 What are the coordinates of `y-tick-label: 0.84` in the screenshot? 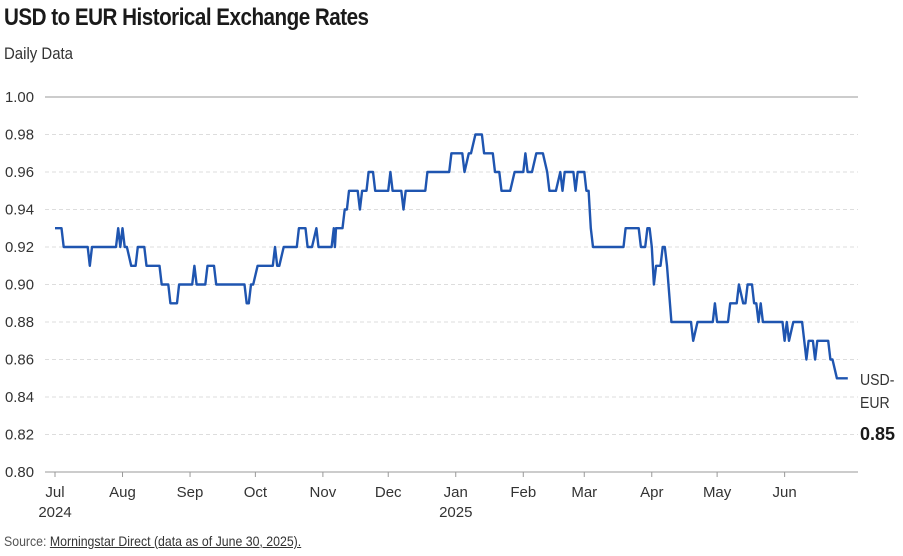 It's located at (19, 397).